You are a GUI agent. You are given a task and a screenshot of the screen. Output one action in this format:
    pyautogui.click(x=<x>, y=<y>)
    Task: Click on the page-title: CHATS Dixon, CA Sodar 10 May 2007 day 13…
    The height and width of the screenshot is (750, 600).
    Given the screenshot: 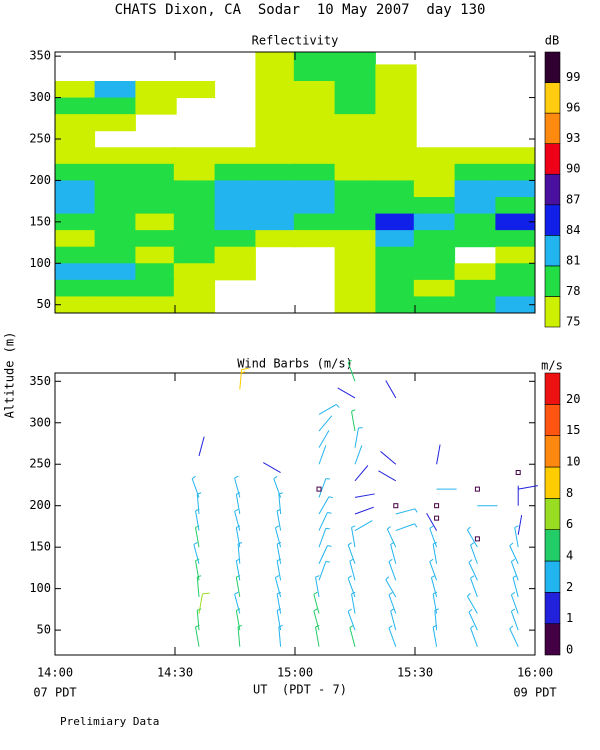 What is the action you would take?
    pyautogui.click(x=300, y=10)
    